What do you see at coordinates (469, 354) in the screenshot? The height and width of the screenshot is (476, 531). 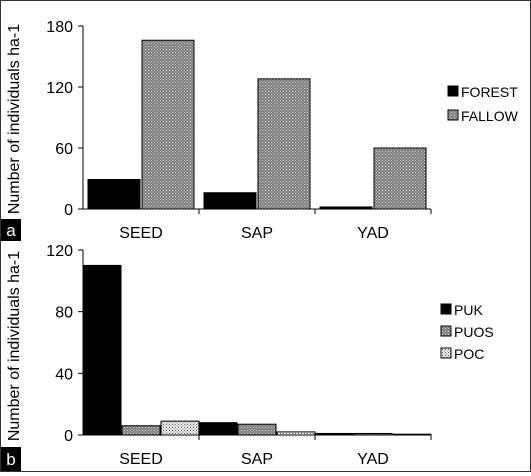 I see `legend-label: POC` at bounding box center [469, 354].